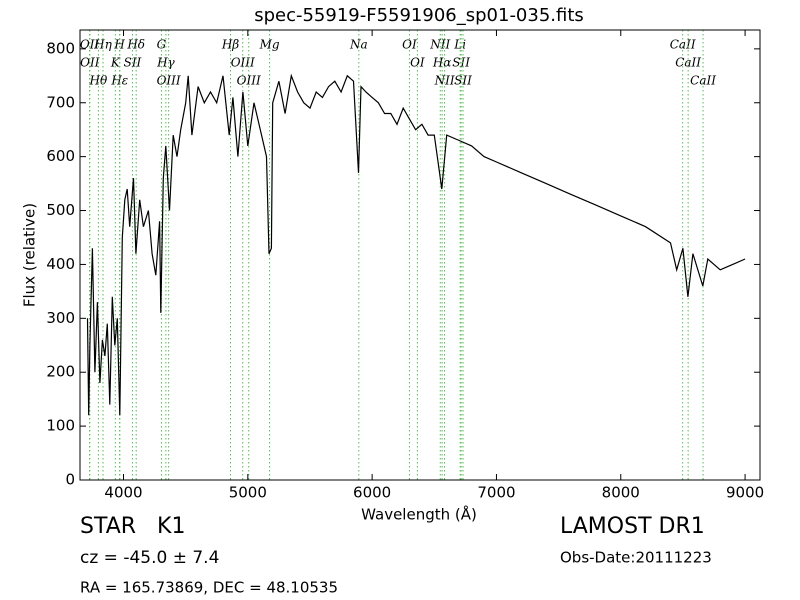 This screenshot has width=800, height=600. I want to click on y-tick-label: 700, so click(60, 102).